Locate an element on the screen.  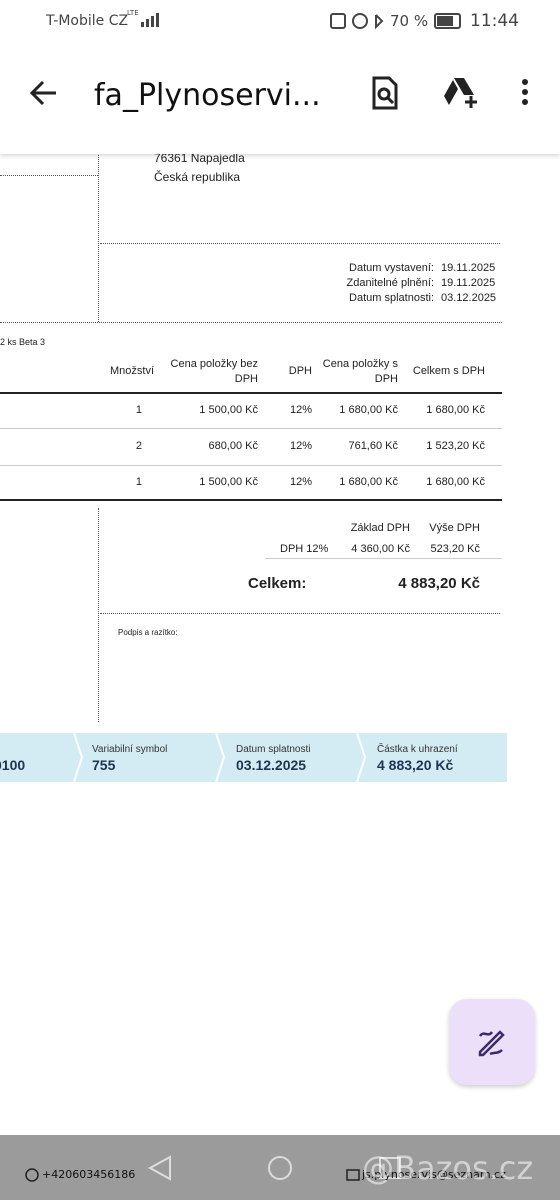
table-cell: 2 is located at coordinates (138, 446).